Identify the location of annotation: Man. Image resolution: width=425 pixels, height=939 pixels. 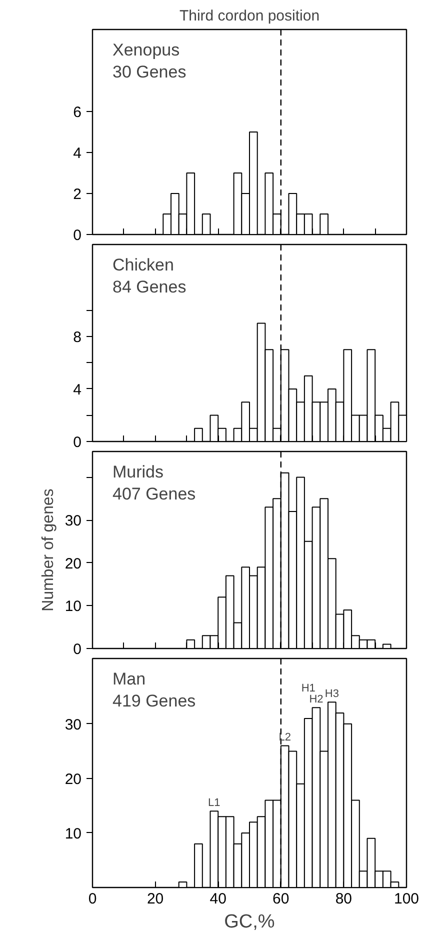
(129, 679).